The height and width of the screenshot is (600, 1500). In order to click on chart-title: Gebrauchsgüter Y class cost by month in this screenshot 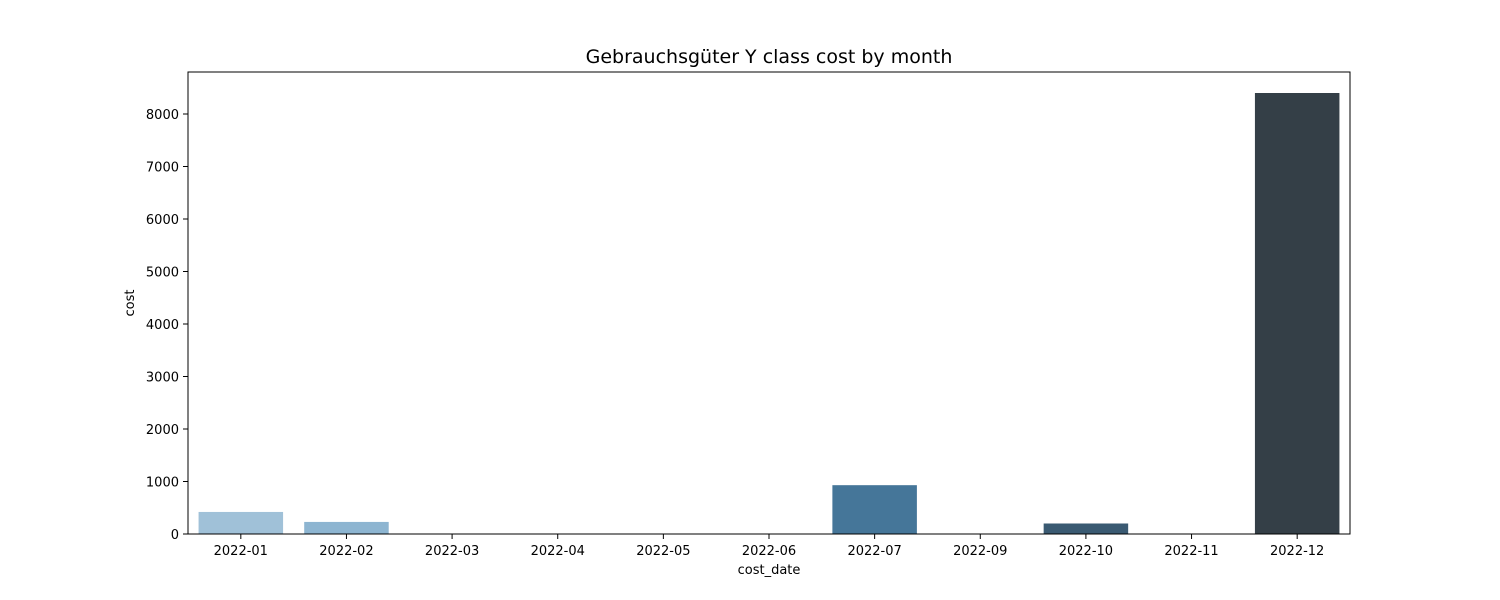, I will do `click(769, 57)`.